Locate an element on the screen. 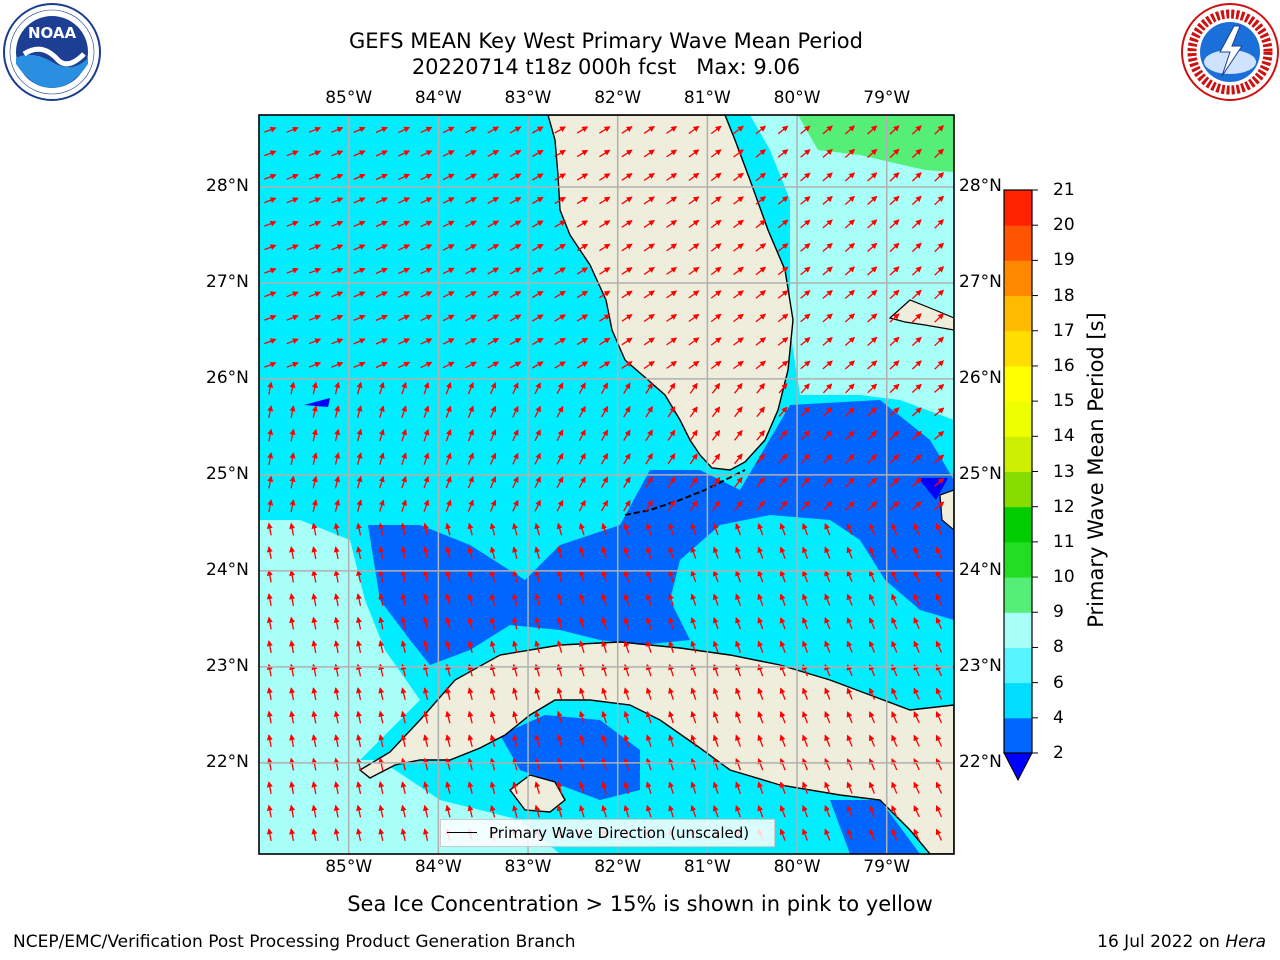  lat-label-right-2: 26°N is located at coordinates (980, 377).